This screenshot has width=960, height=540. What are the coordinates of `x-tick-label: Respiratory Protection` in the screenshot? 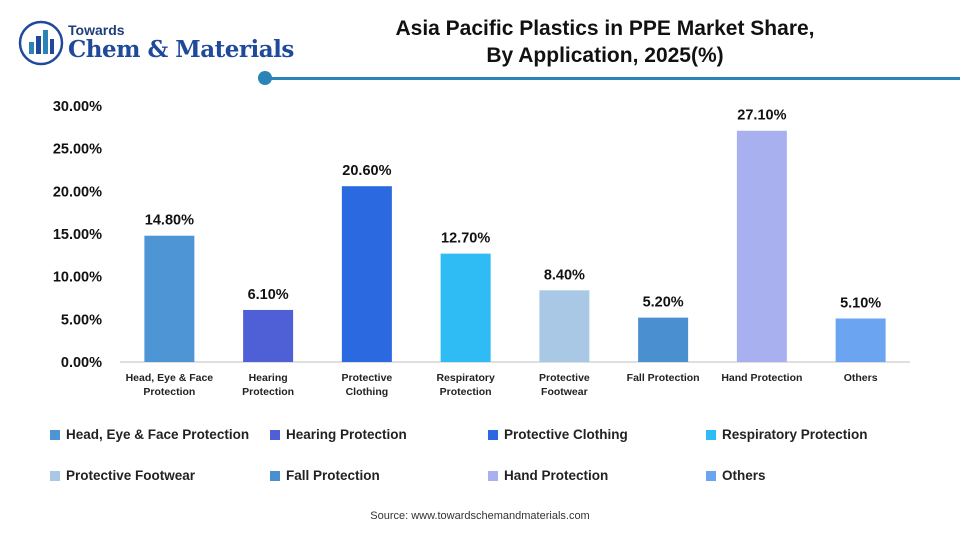 It's located at (465, 385).